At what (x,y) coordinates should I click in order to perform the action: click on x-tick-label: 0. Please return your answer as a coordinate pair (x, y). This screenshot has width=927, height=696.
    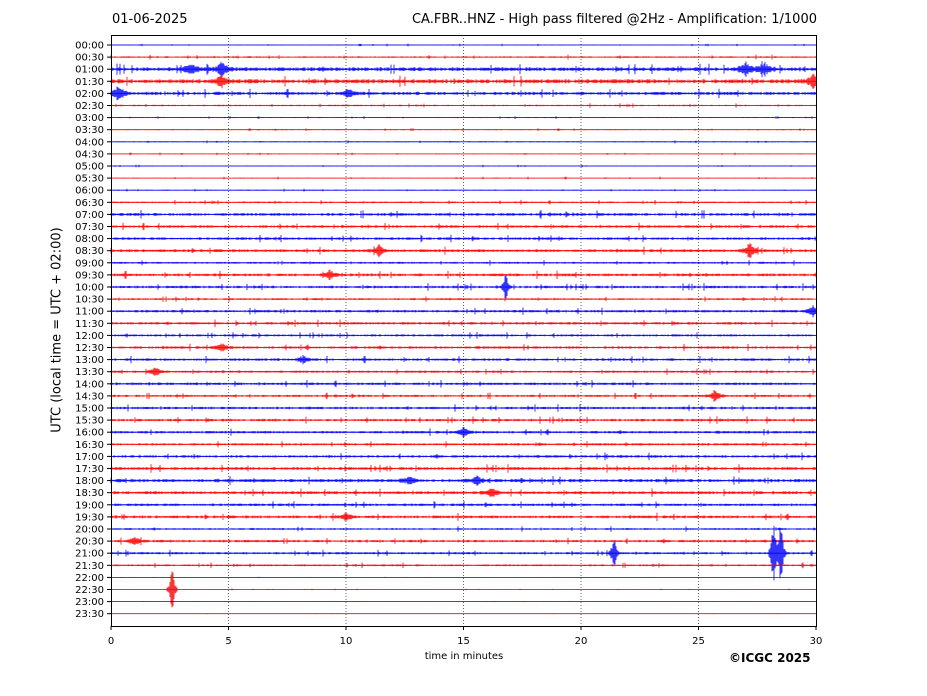
    Looking at the image, I should click on (111, 641).